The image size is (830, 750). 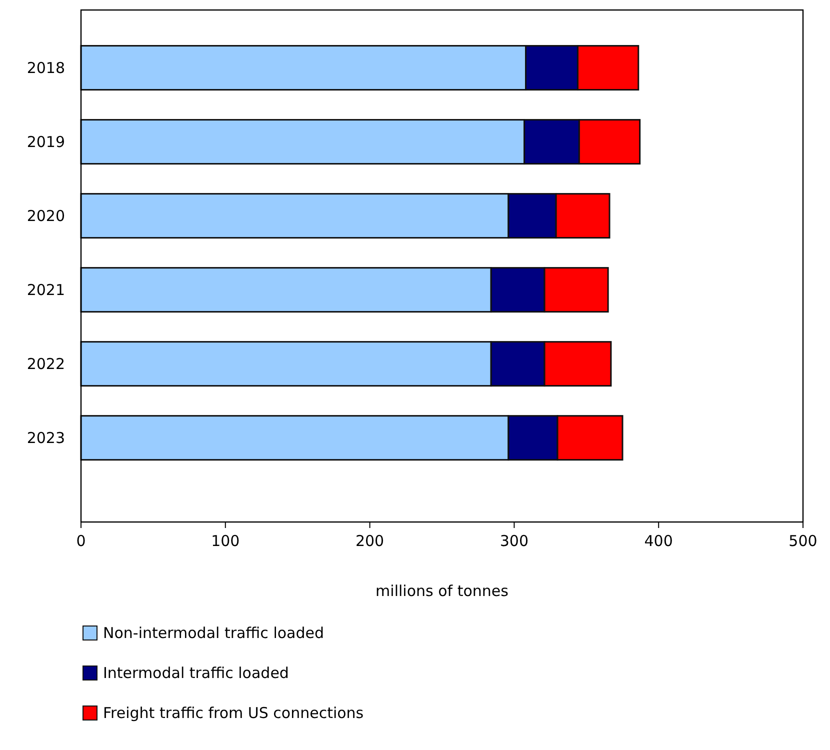 What do you see at coordinates (514, 541) in the screenshot?
I see `x-tick-label: 300` at bounding box center [514, 541].